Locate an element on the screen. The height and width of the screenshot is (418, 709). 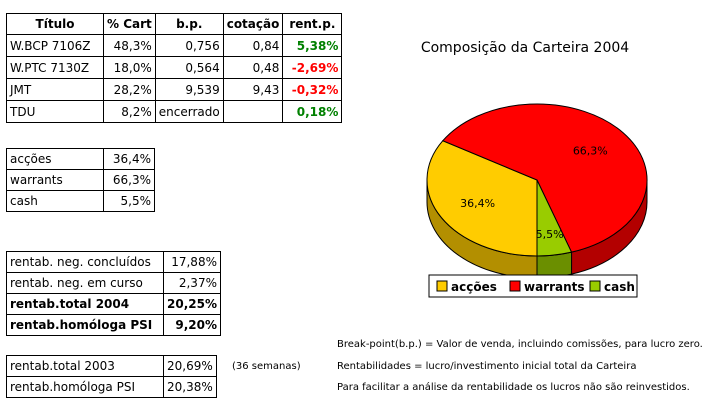
rentab-2003-value: 20,69% is located at coordinates (190, 366).